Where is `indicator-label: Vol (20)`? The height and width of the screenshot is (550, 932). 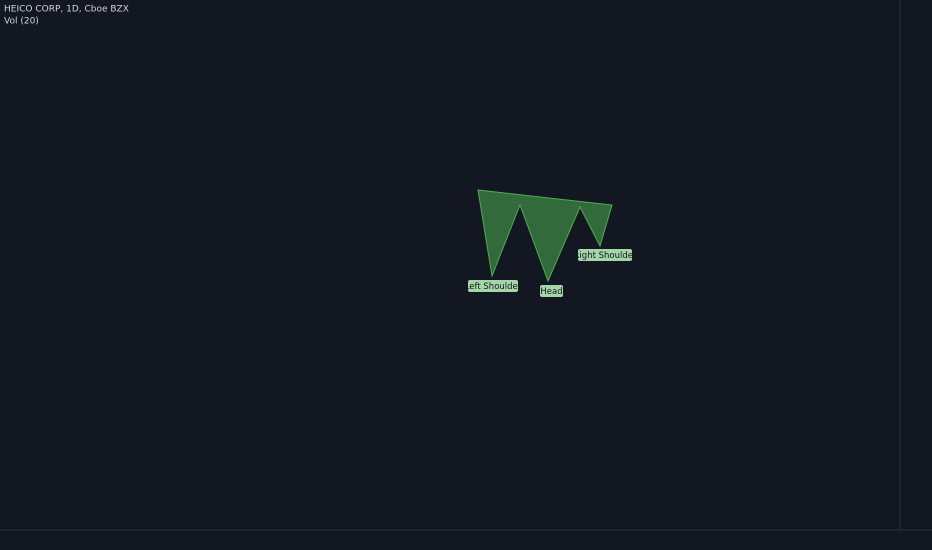
indicator-label: Vol (20) is located at coordinates (21, 22).